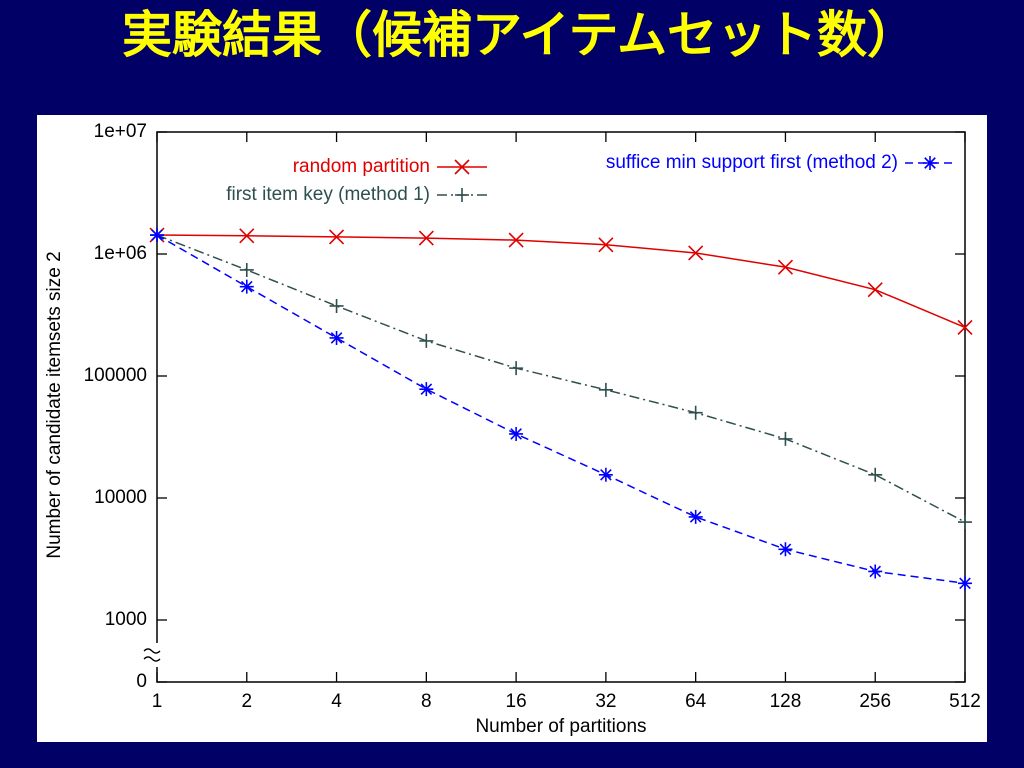 The height and width of the screenshot is (768, 1024). I want to click on y-tick-label: 1e+06, so click(120, 253).